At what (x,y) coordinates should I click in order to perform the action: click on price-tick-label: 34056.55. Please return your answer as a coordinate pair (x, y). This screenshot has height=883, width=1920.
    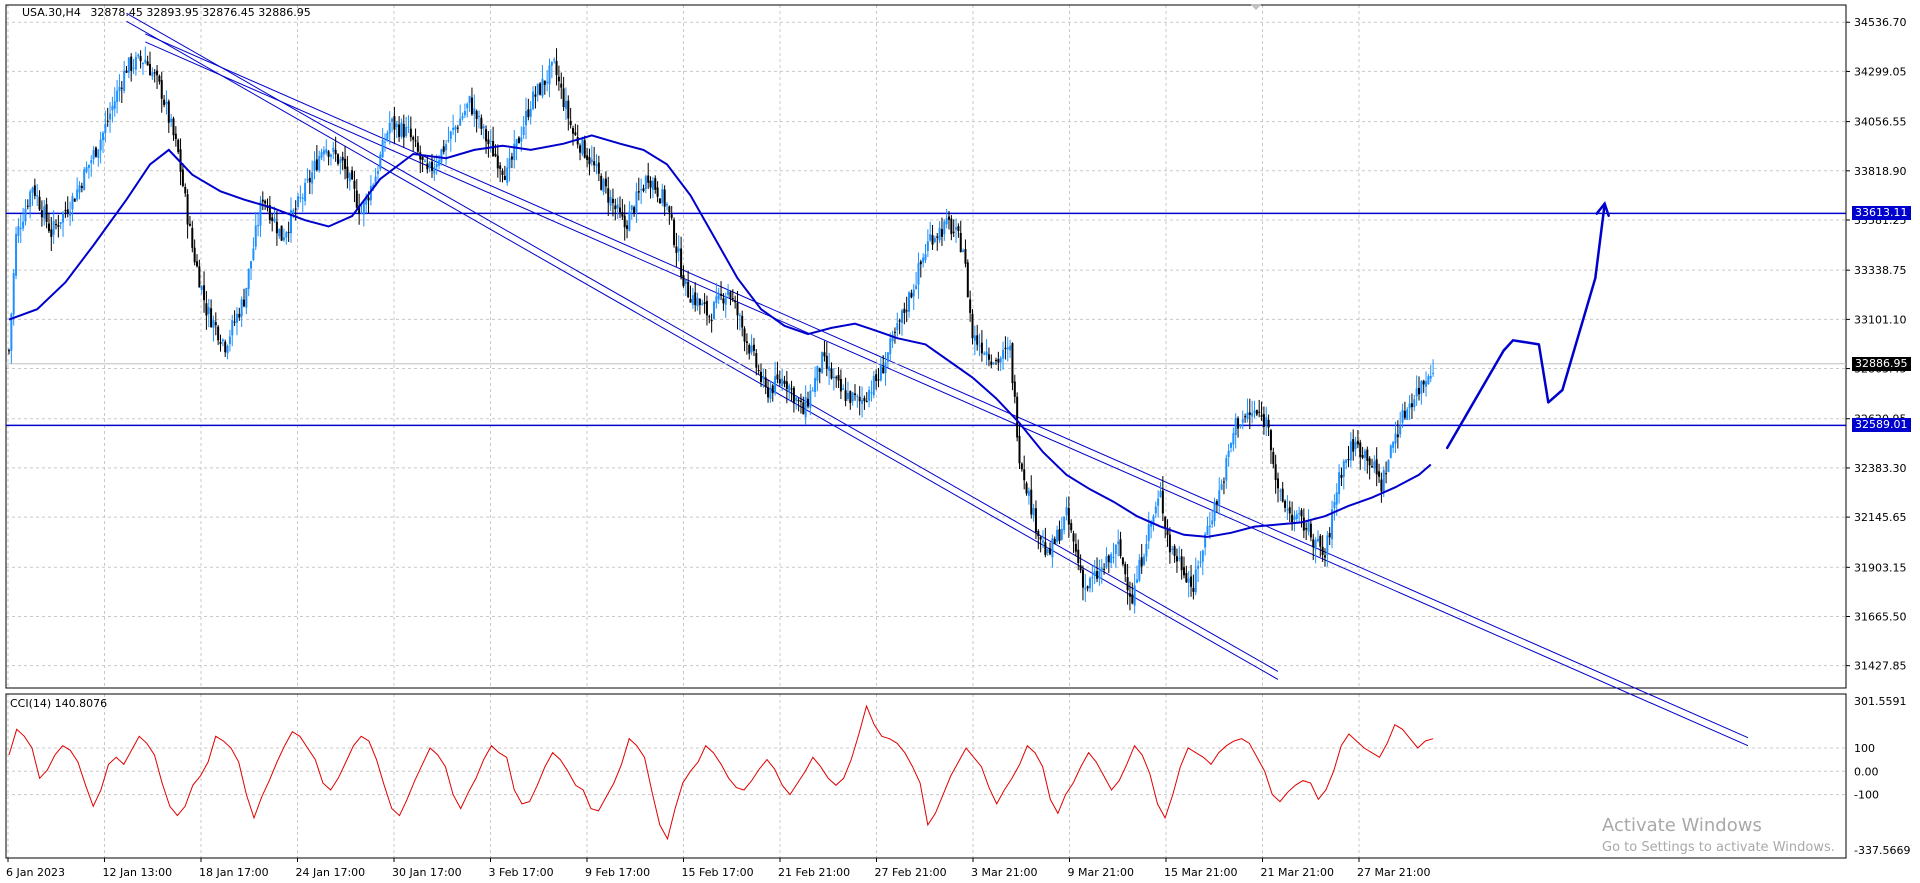
    Looking at the image, I should click on (1880, 122).